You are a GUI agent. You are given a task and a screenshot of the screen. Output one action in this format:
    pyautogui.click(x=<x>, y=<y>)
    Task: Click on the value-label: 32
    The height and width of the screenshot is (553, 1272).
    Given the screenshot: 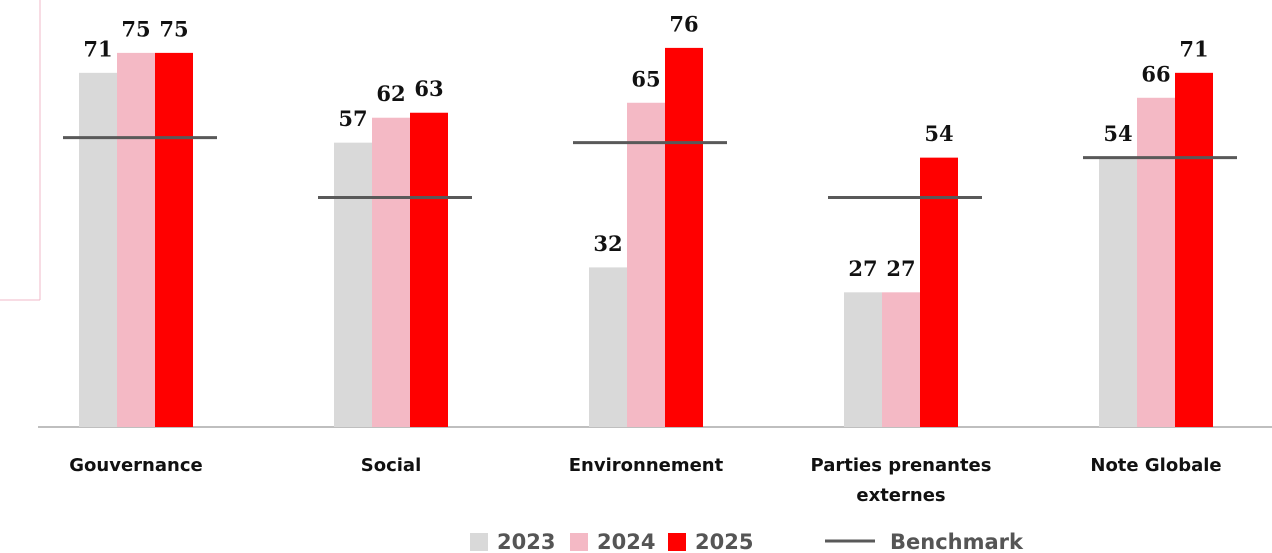 What is the action you would take?
    pyautogui.click(x=607, y=243)
    